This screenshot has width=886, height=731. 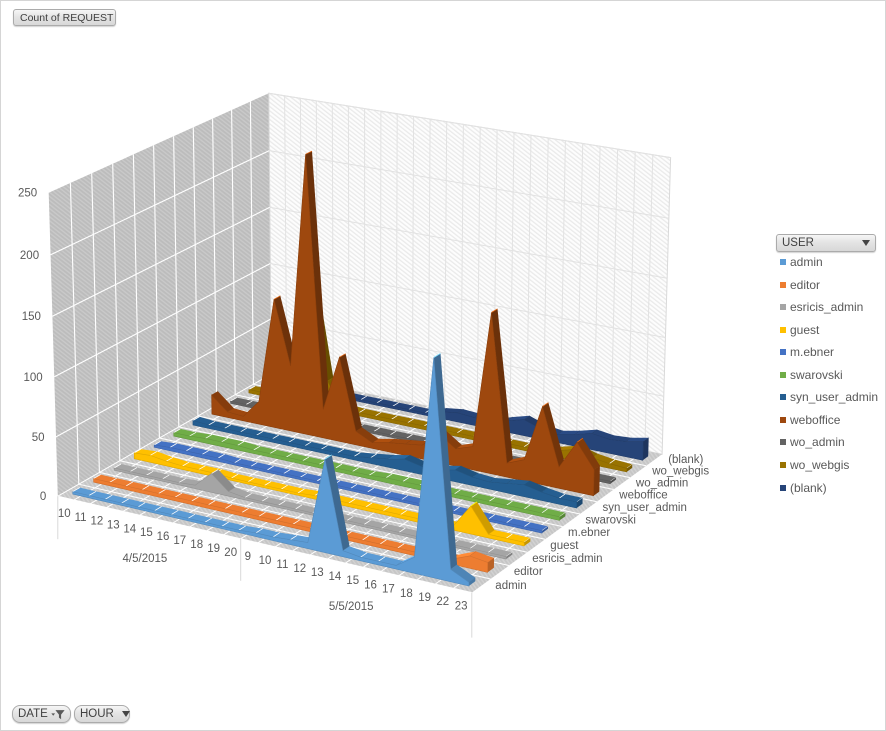 What do you see at coordinates (510, 586) in the screenshot?
I see `svg-text: admin` at bounding box center [510, 586].